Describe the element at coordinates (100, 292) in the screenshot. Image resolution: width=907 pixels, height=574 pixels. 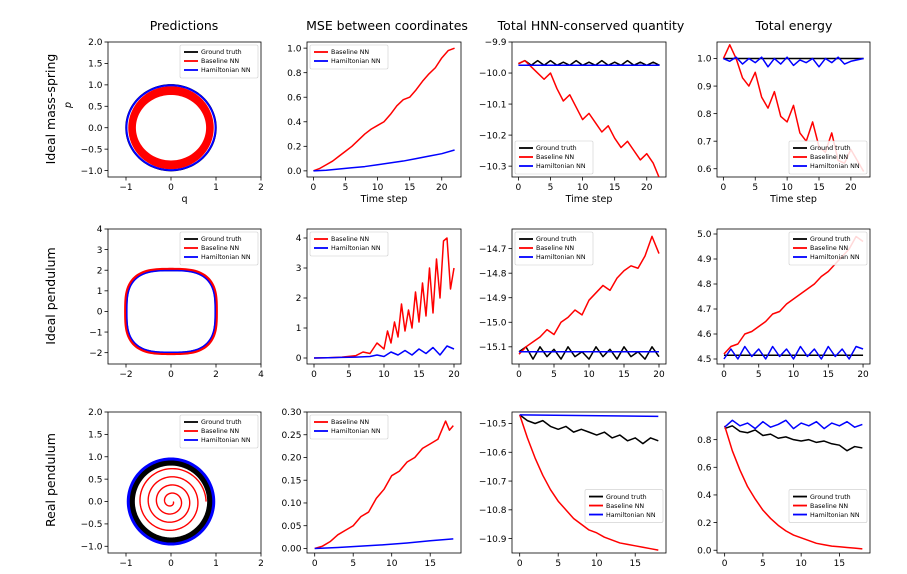
I see `y-tick-label: 1` at that location.